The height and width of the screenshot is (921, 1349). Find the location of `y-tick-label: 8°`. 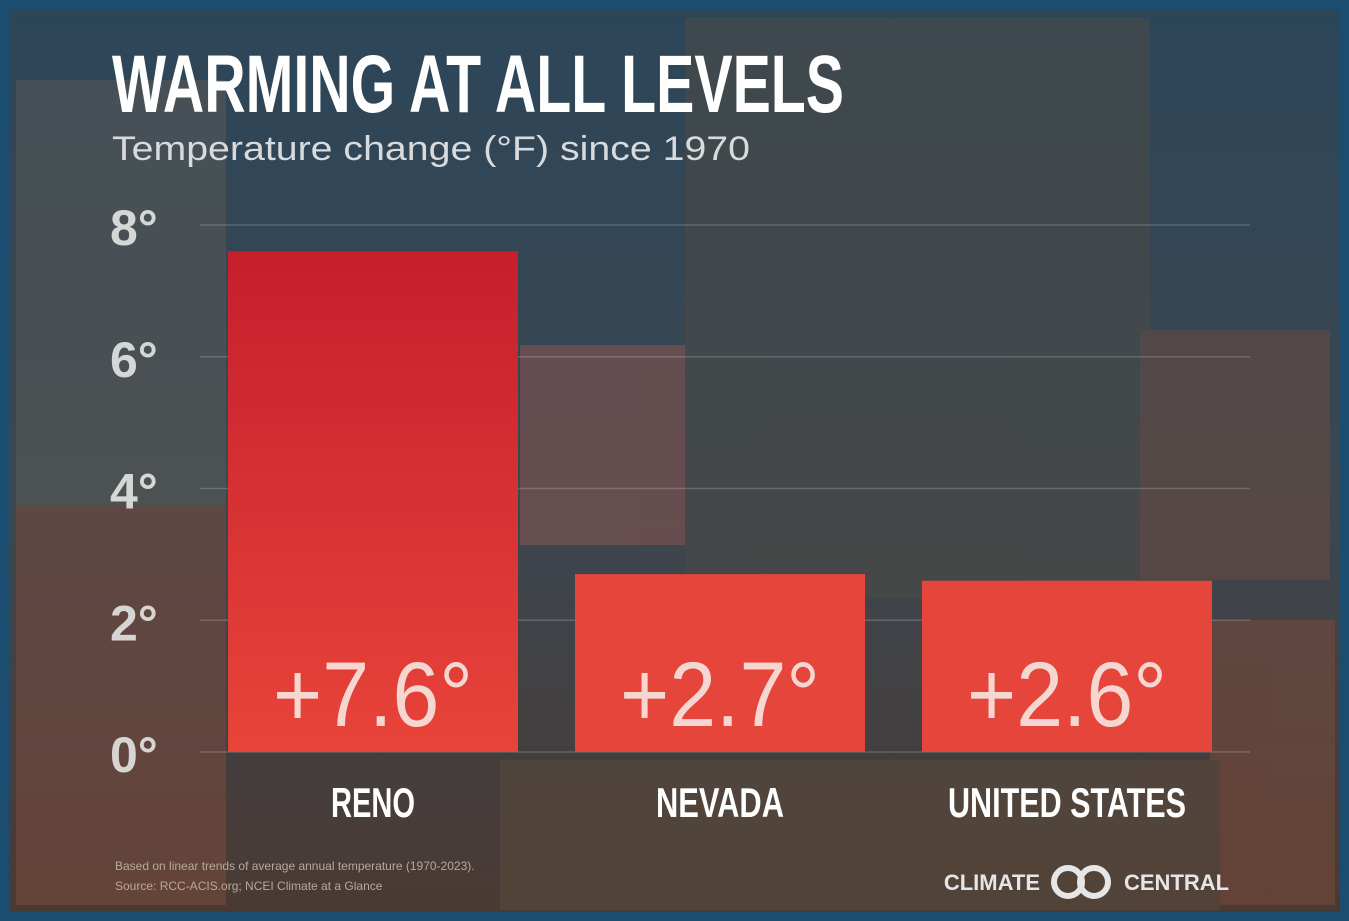

y-tick-label: 8° is located at coordinates (134, 228).